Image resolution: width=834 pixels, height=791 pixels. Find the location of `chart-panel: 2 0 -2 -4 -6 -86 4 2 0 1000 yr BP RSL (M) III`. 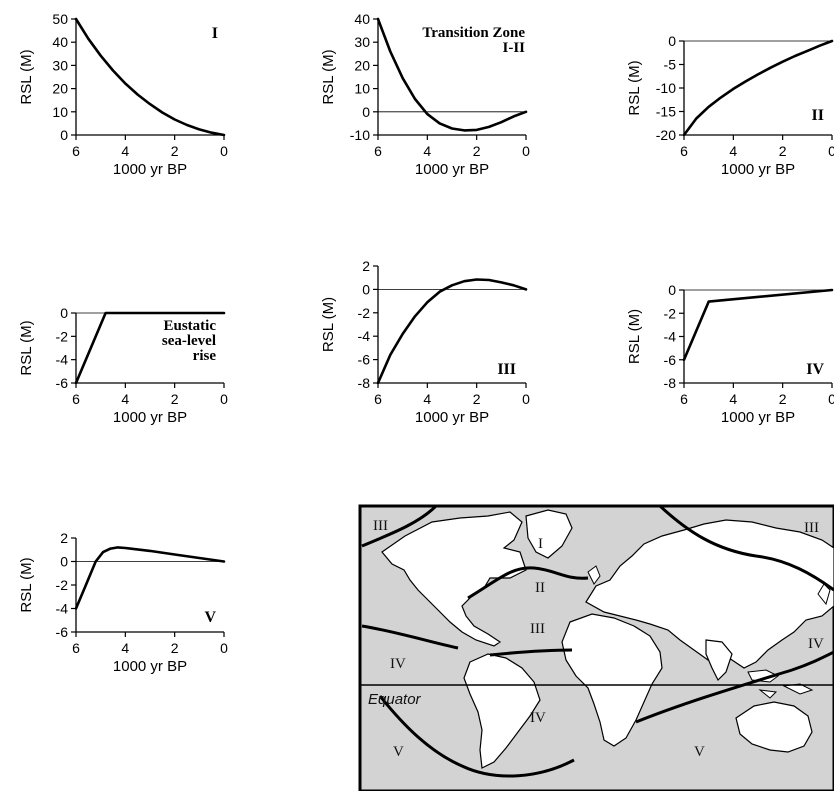

chart-panel: 2 0 -2 -4 -6 -86 4 2 0 1000 yr BP RSL (M) III is located at coordinates (425, 342).